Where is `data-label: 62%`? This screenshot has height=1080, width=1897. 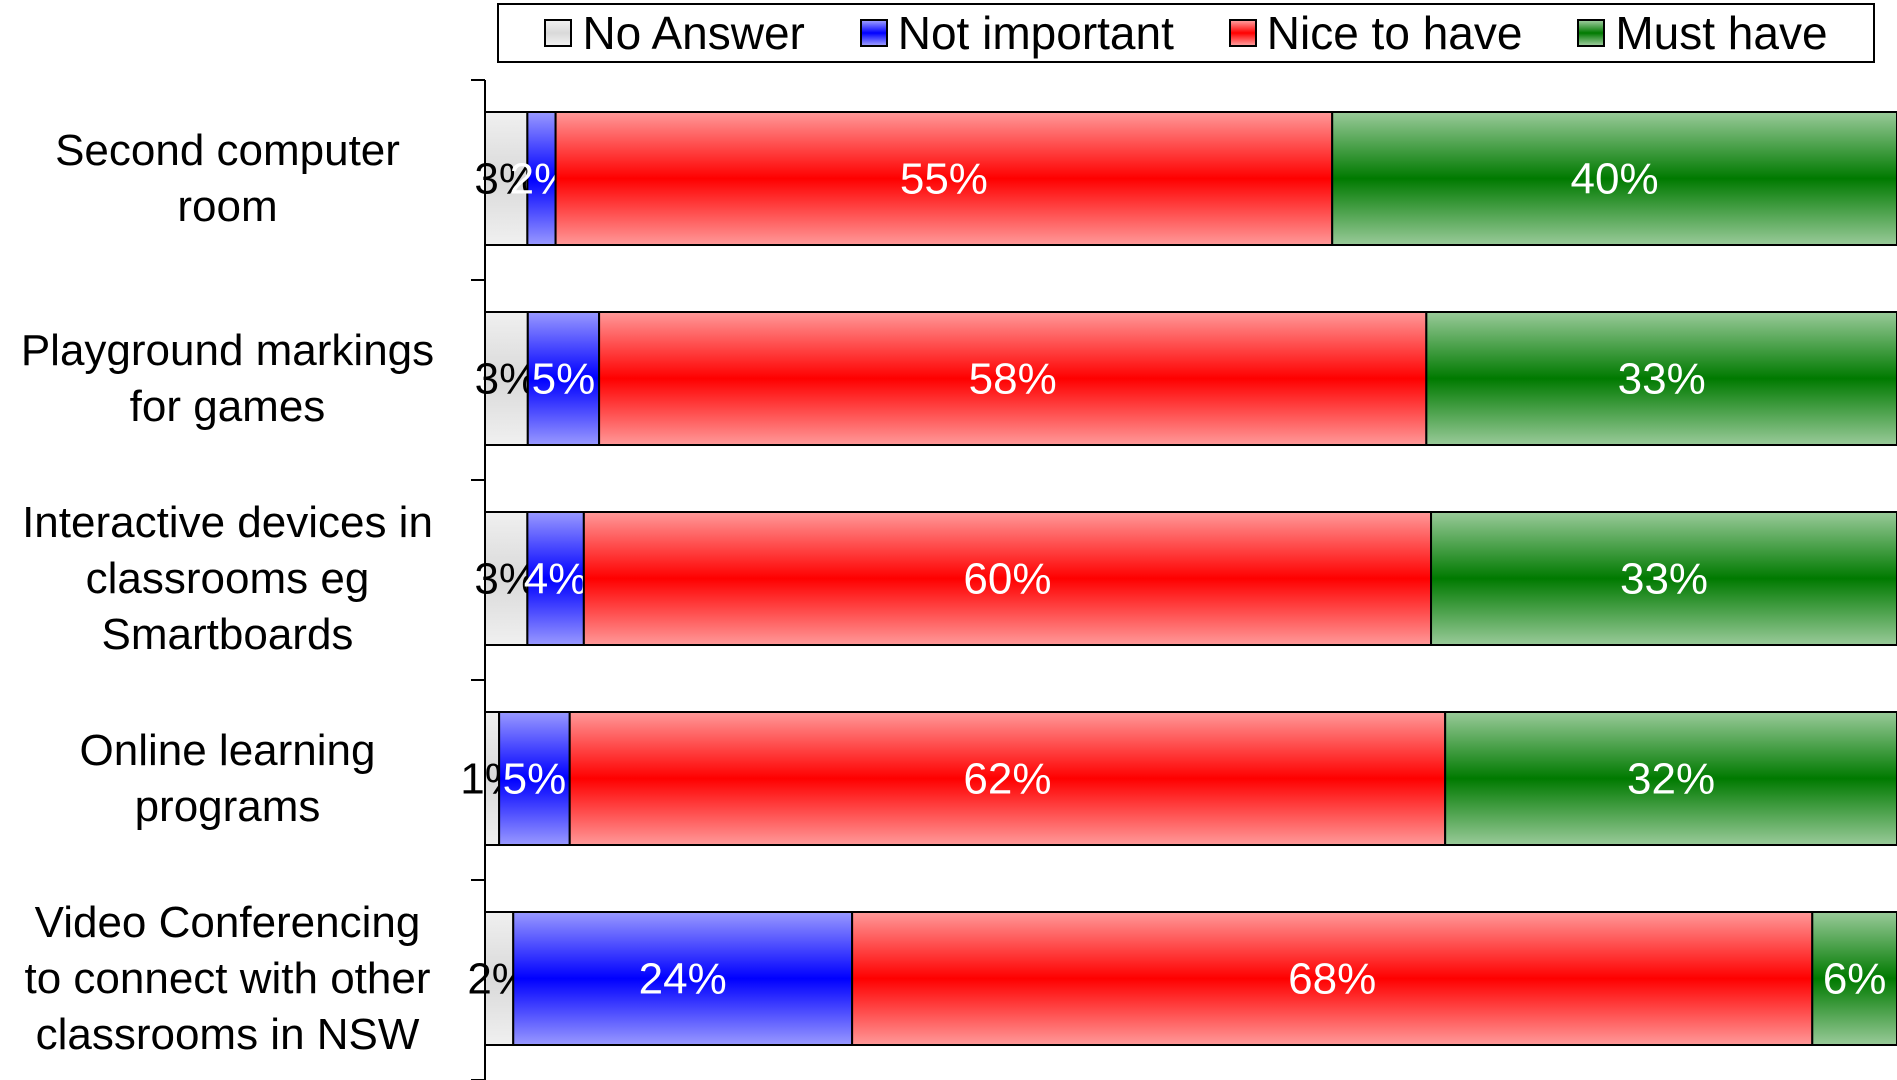
data-label: 62% is located at coordinates (1007, 779).